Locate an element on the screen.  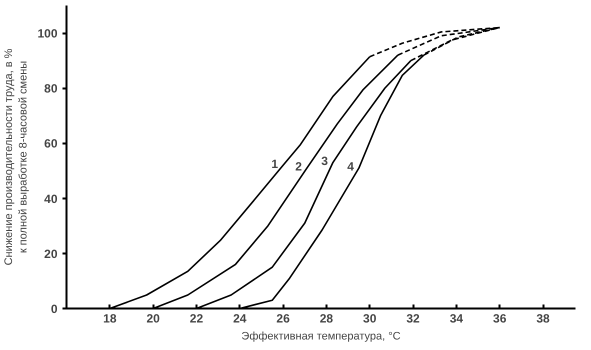
x-tick-label: 34 is located at coordinates (457, 319).